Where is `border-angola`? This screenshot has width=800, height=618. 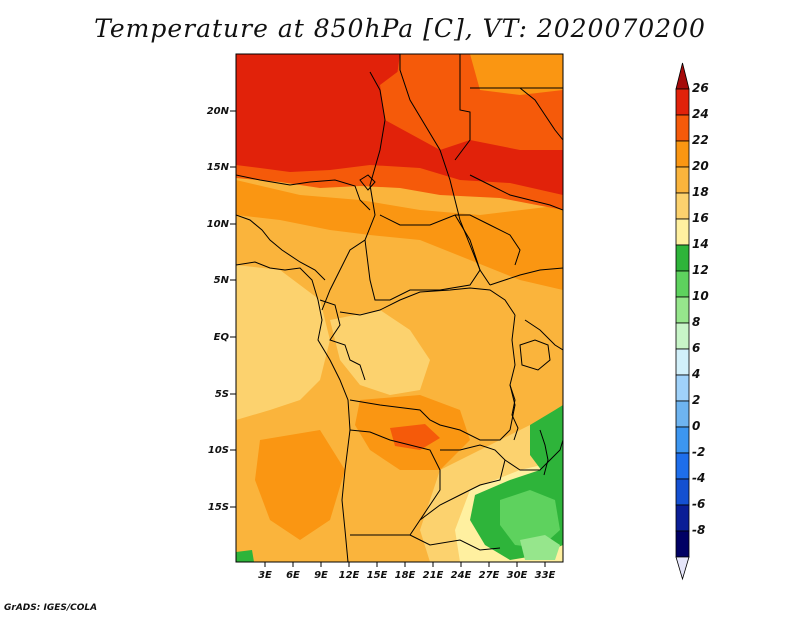
border-angola is located at coordinates (395, 482).